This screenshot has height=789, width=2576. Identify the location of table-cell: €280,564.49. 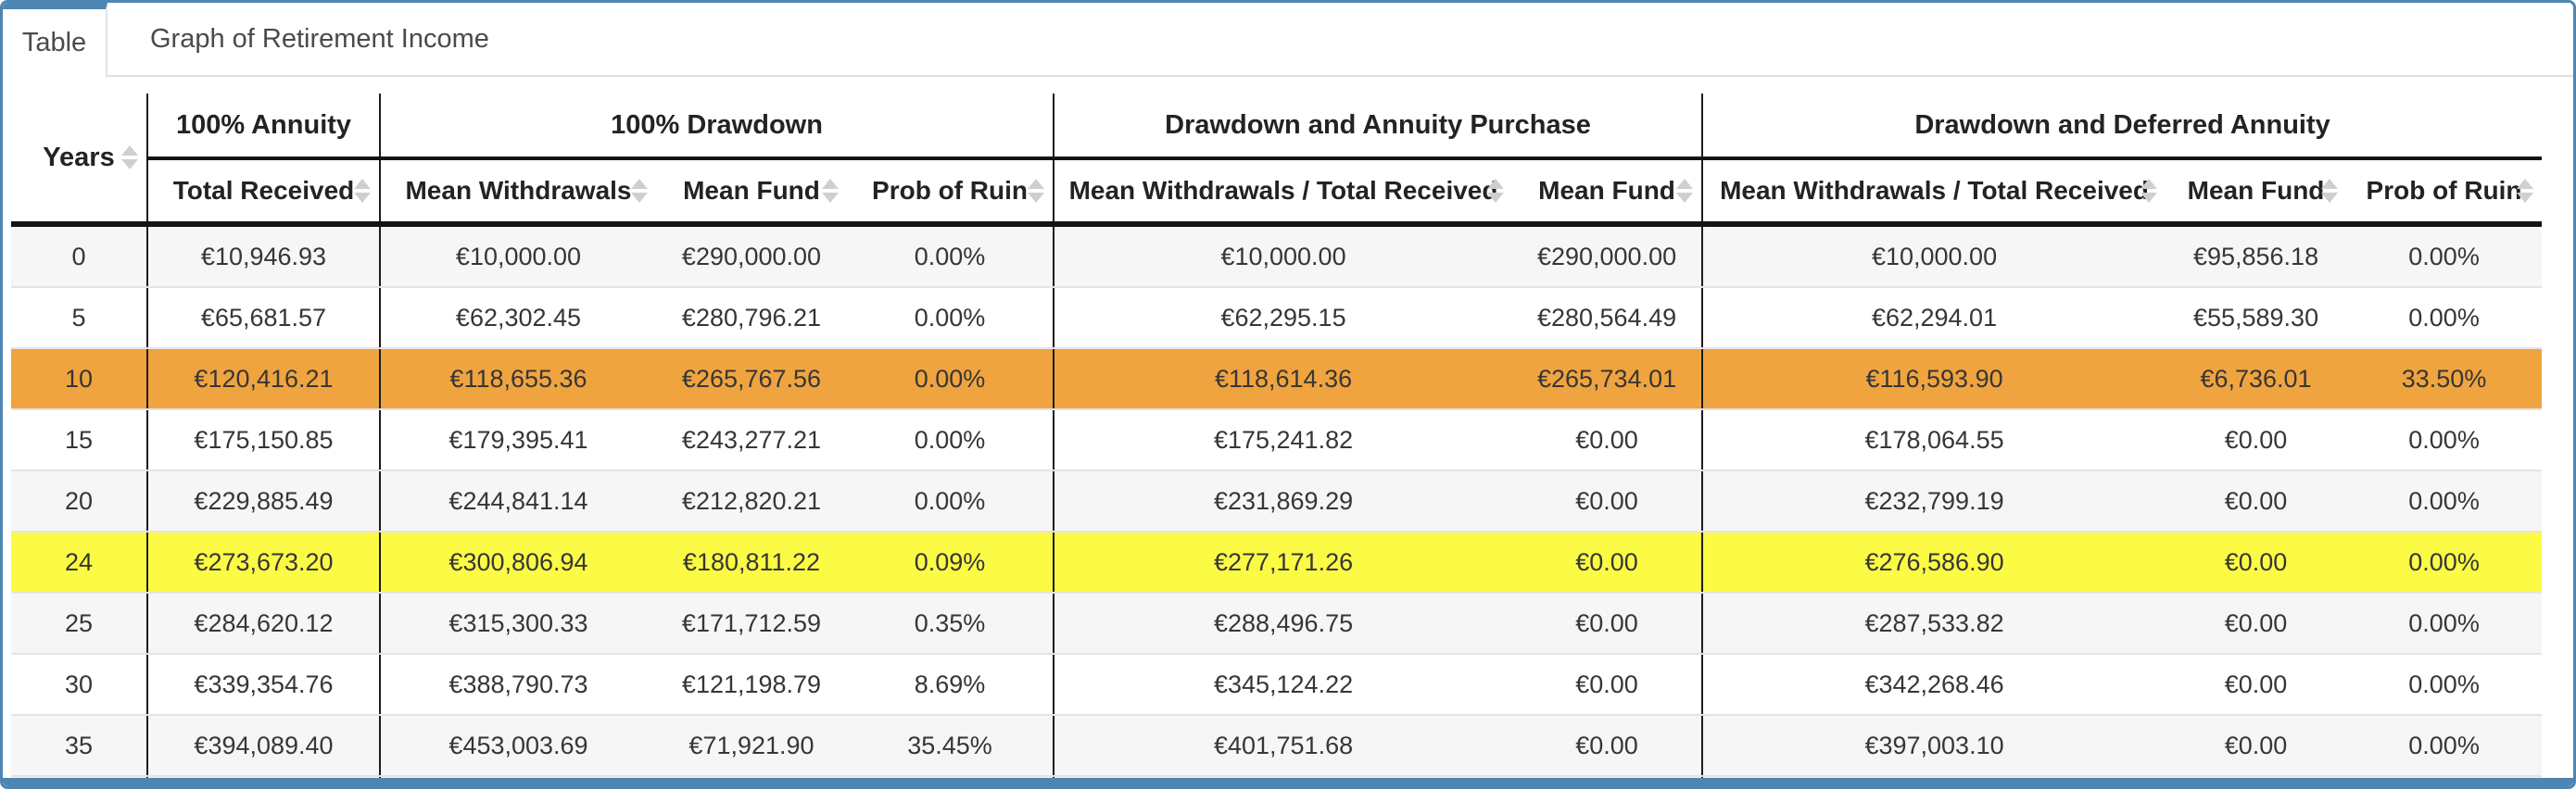
(1607, 318).